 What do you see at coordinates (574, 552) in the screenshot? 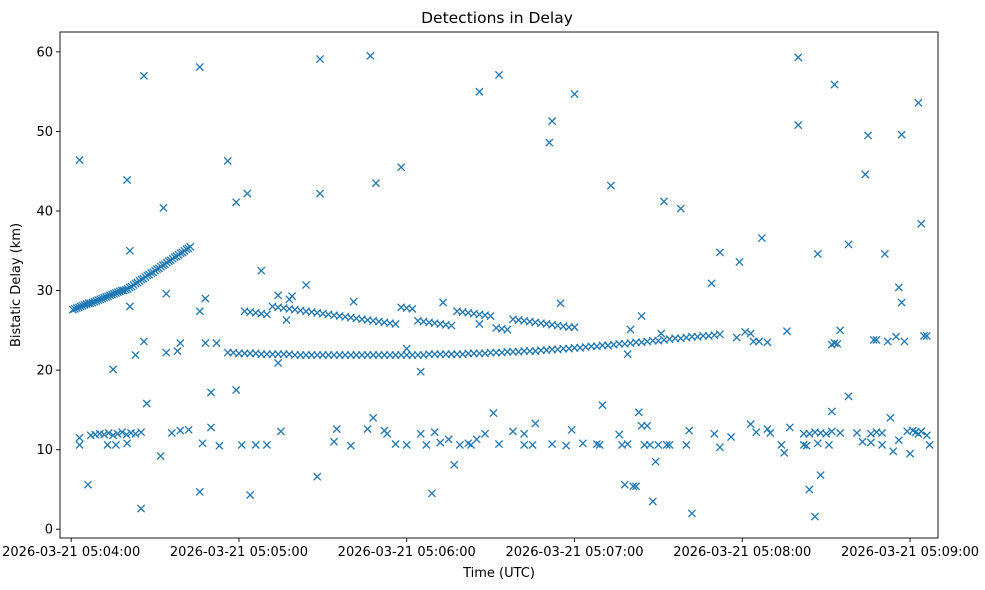
I see `x-tick-label: 2026-03-21 05:07:00` at bounding box center [574, 552].